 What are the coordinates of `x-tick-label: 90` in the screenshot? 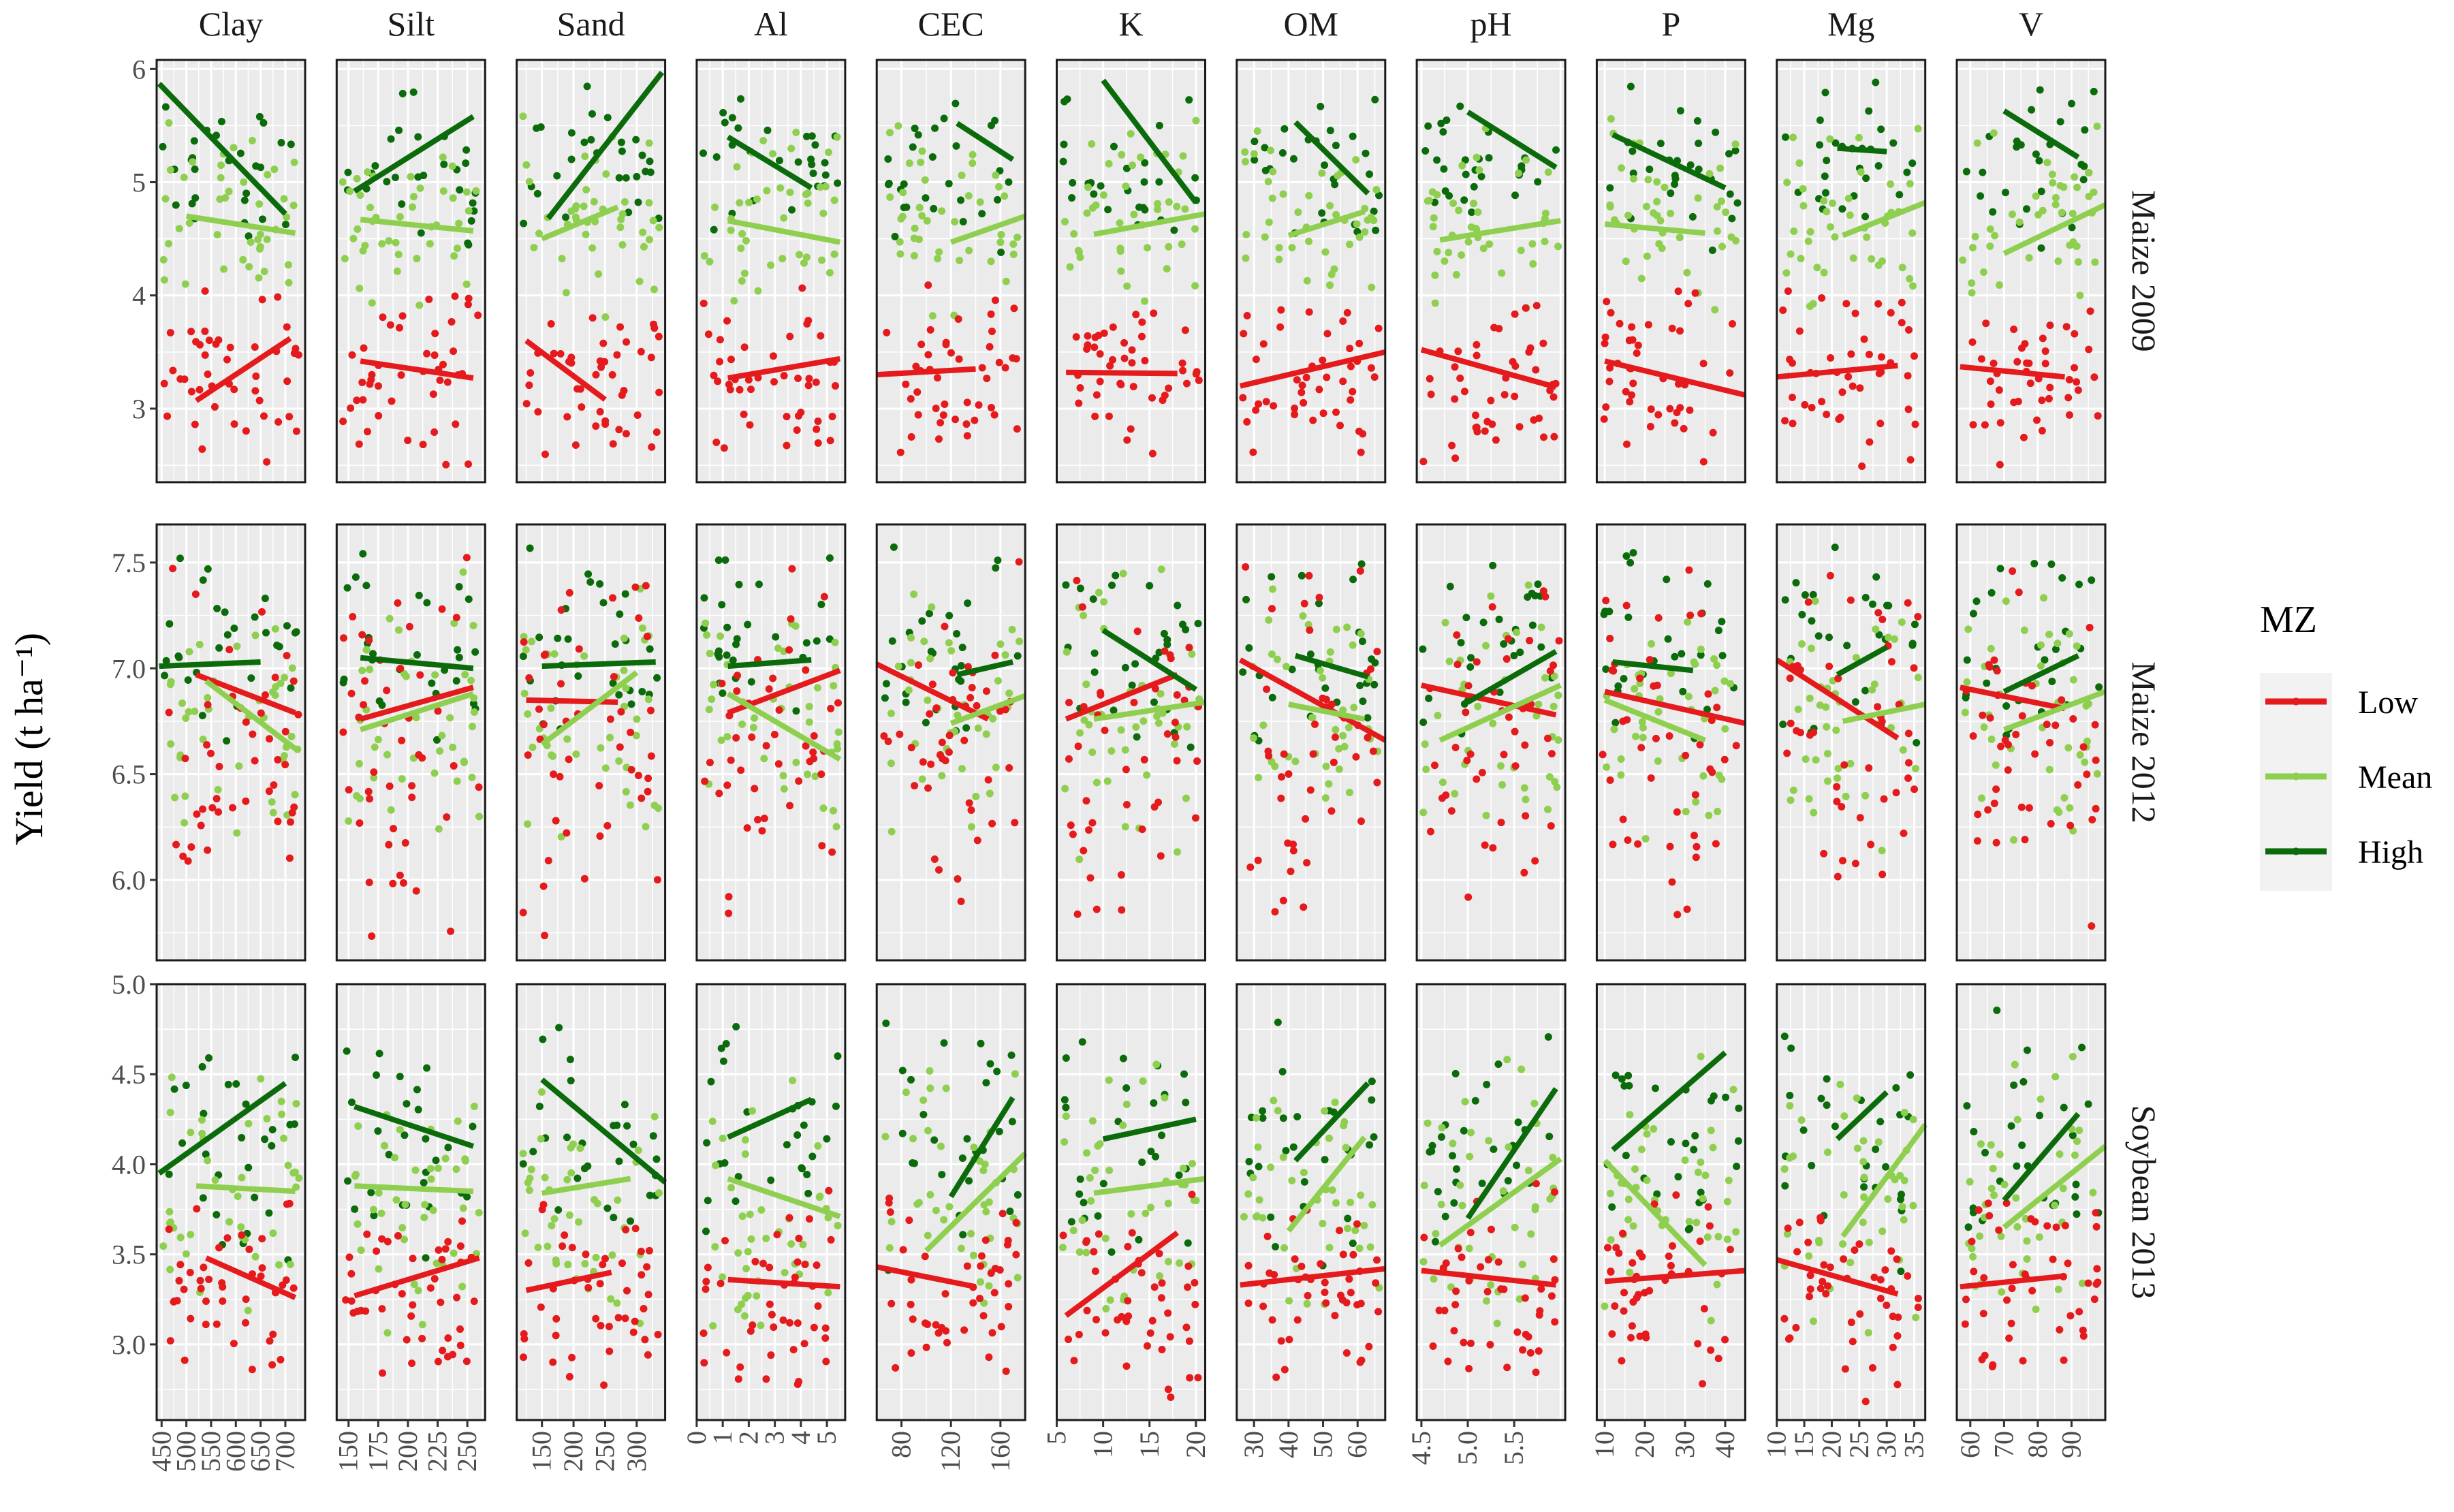 It's located at (2071, 1444).